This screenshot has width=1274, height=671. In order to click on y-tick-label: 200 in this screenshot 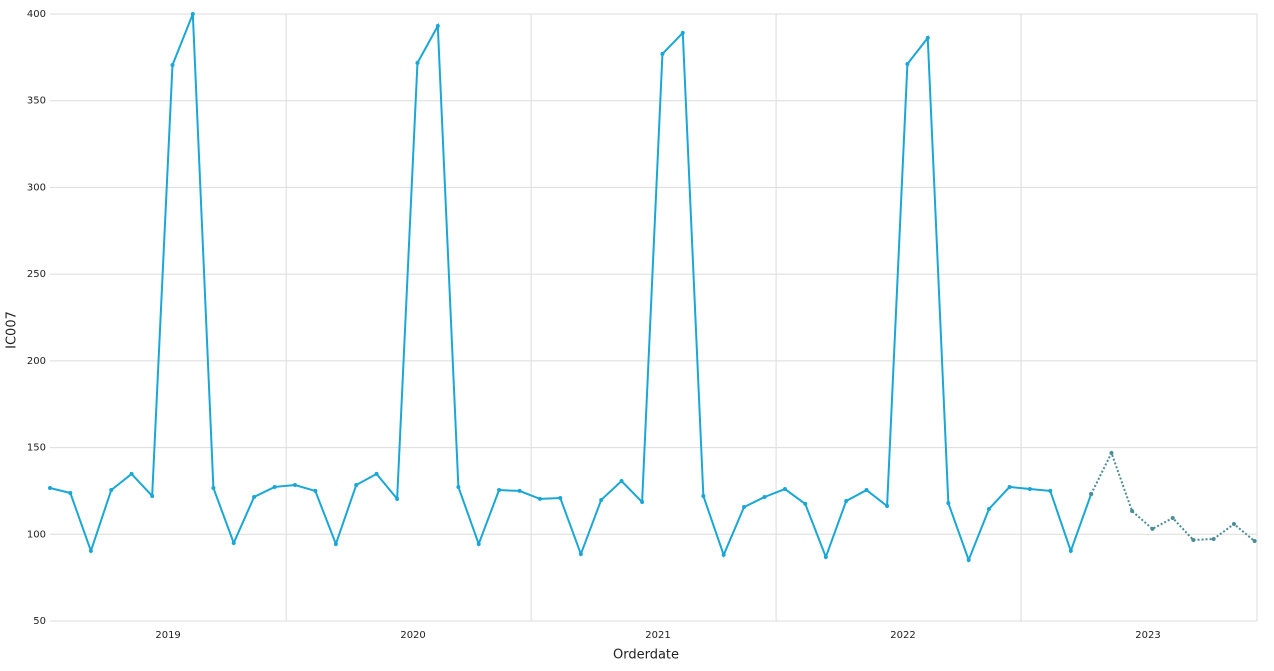, I will do `click(36, 361)`.